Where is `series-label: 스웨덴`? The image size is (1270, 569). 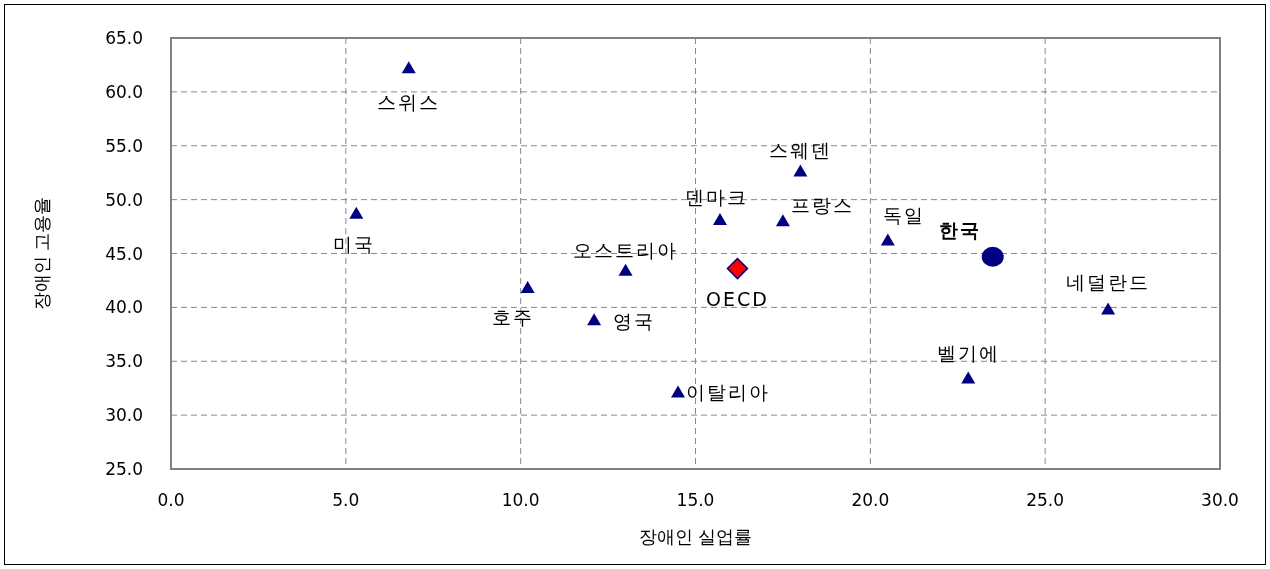 series-label: 스웨덴 is located at coordinates (800, 149).